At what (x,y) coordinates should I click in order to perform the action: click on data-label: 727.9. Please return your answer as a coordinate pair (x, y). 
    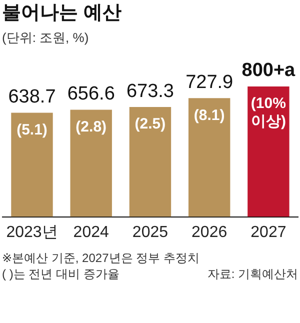
    Looking at the image, I should click on (210, 82).